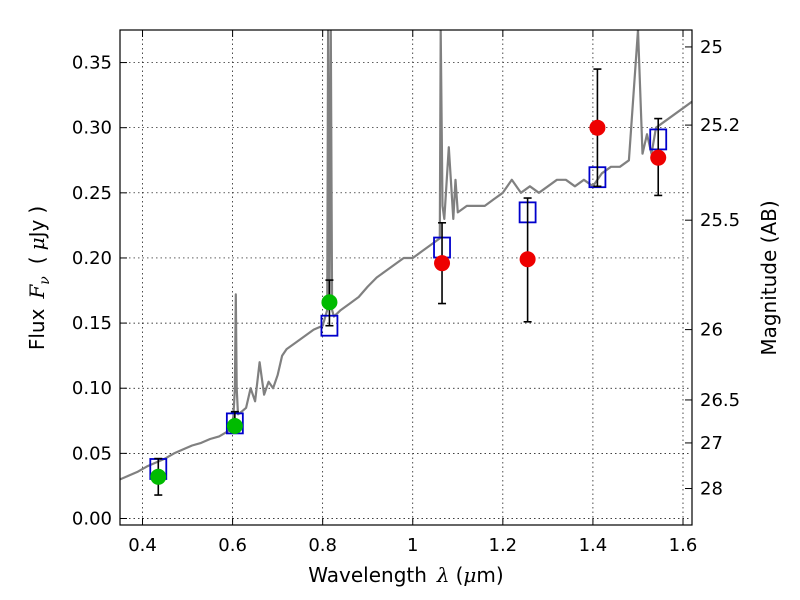 The width and height of the screenshot is (800, 600). What do you see at coordinates (503, 545) in the screenshot?
I see `x-tick-label: 1.2` at bounding box center [503, 545].